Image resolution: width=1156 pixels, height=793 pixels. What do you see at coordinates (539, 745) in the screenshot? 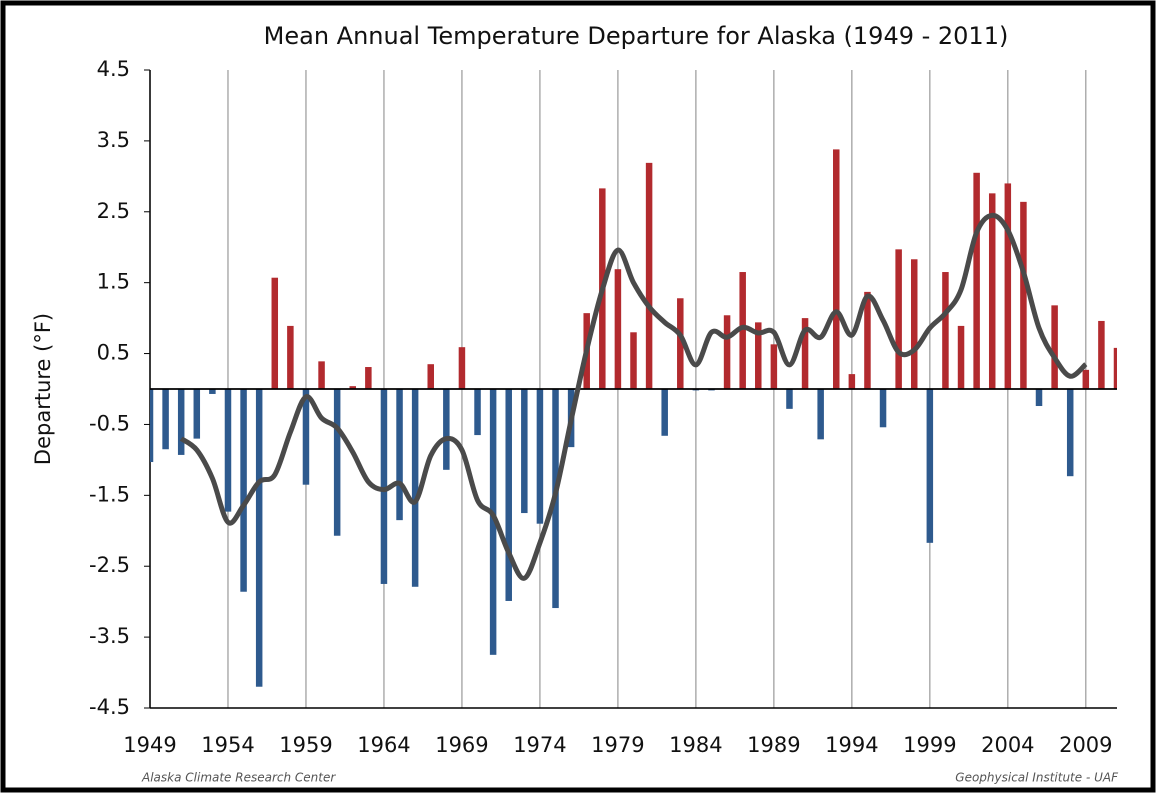
I see `x-tick-label: 1974` at bounding box center [539, 745].